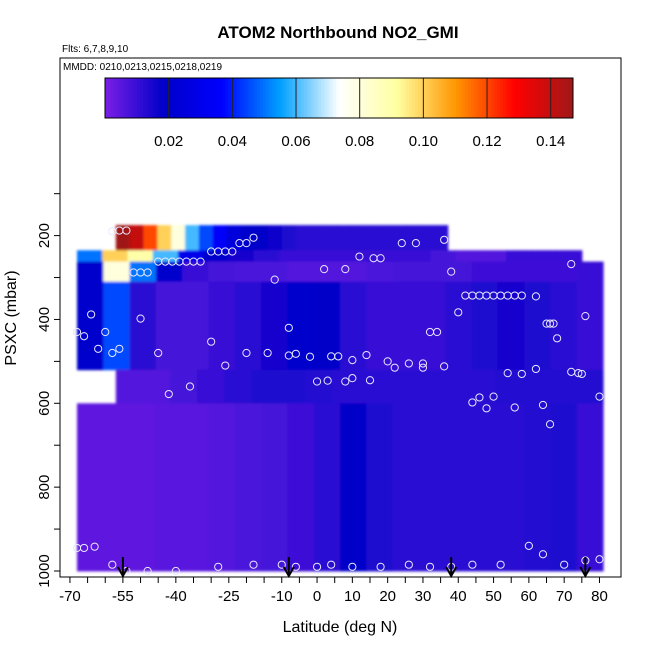 This screenshot has height=650, width=650. I want to click on y-tick-label: 400, so click(44, 319).